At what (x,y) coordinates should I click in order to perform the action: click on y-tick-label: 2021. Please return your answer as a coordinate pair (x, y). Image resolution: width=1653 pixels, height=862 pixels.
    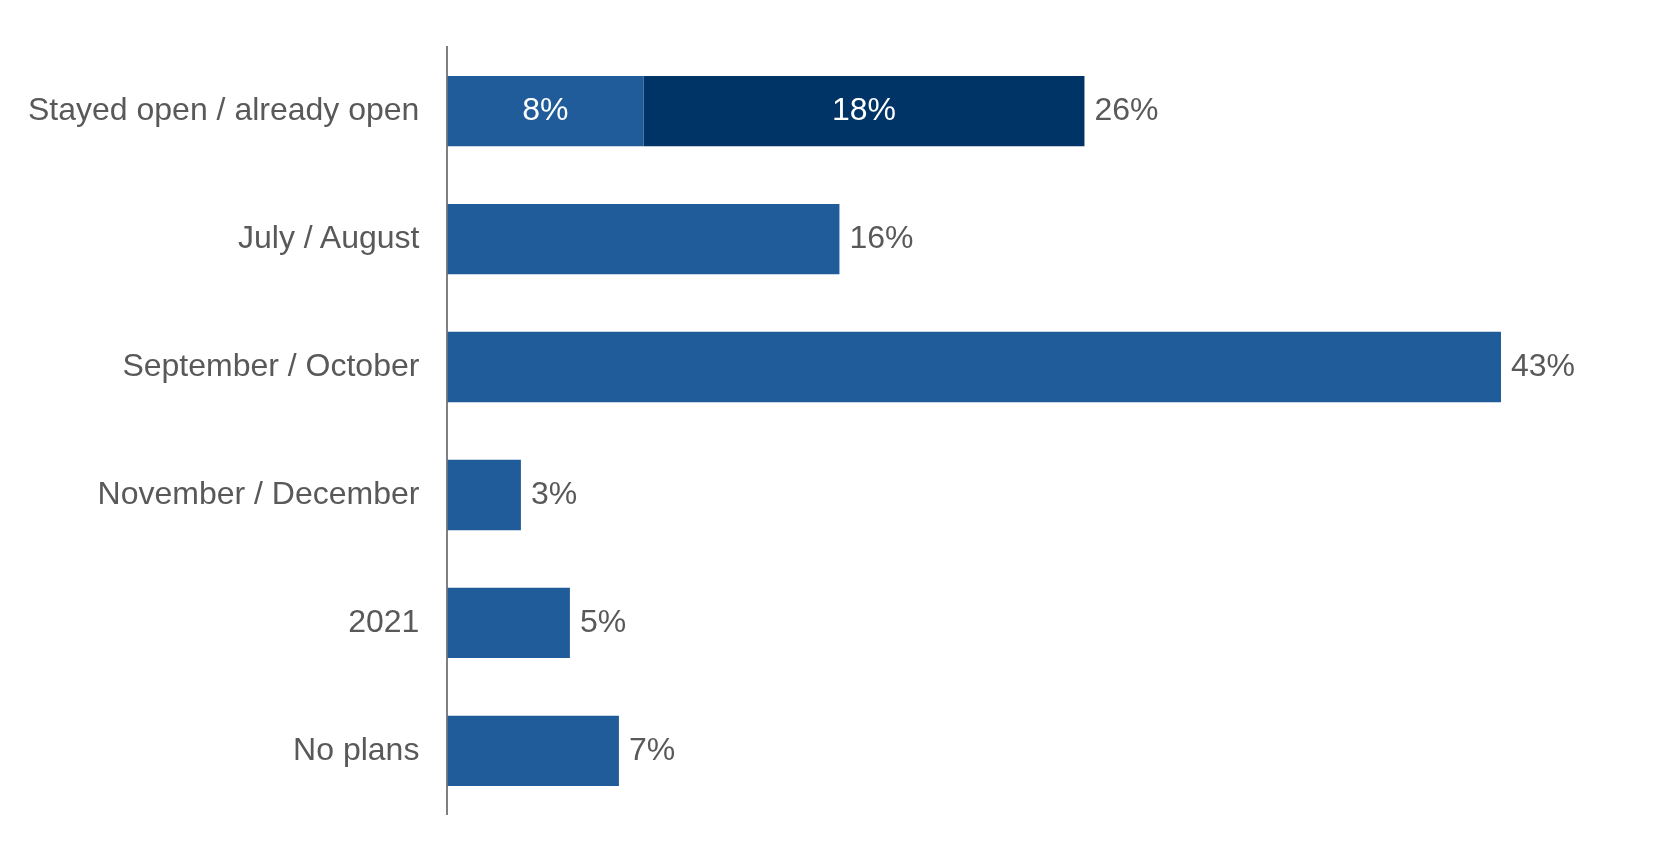
    Looking at the image, I should click on (384, 620).